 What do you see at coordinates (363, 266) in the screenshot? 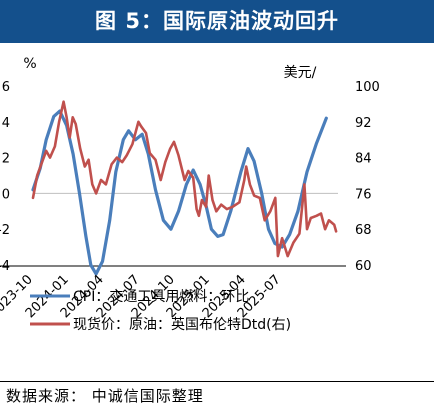
I see `right-tick-label: 60` at bounding box center [363, 266].